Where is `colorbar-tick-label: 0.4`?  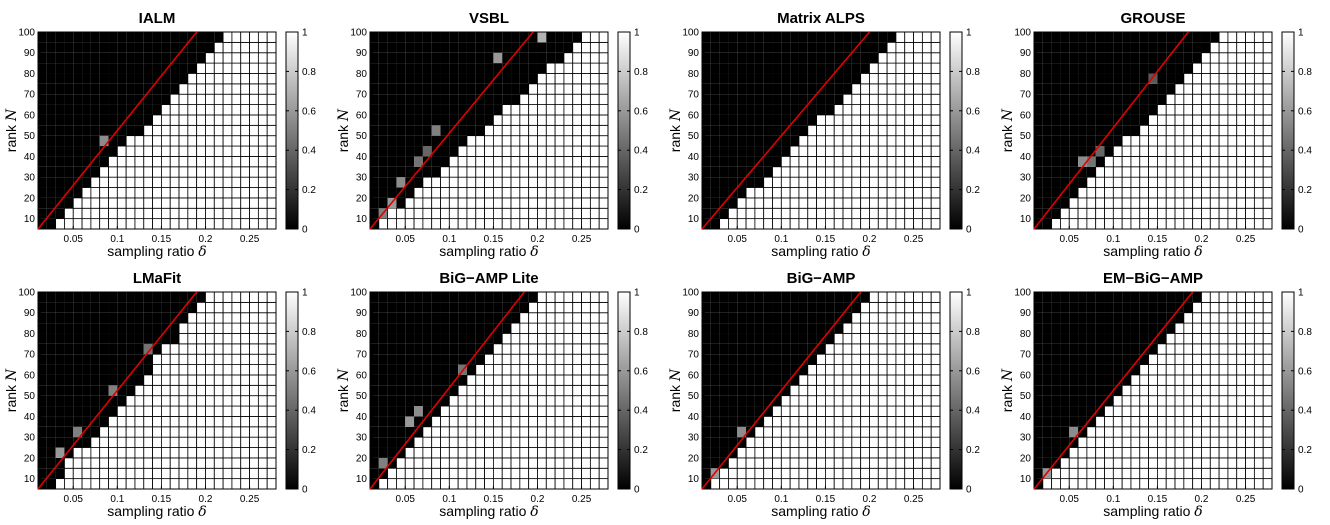 colorbar-tick-label: 0.4 is located at coordinates (641, 411).